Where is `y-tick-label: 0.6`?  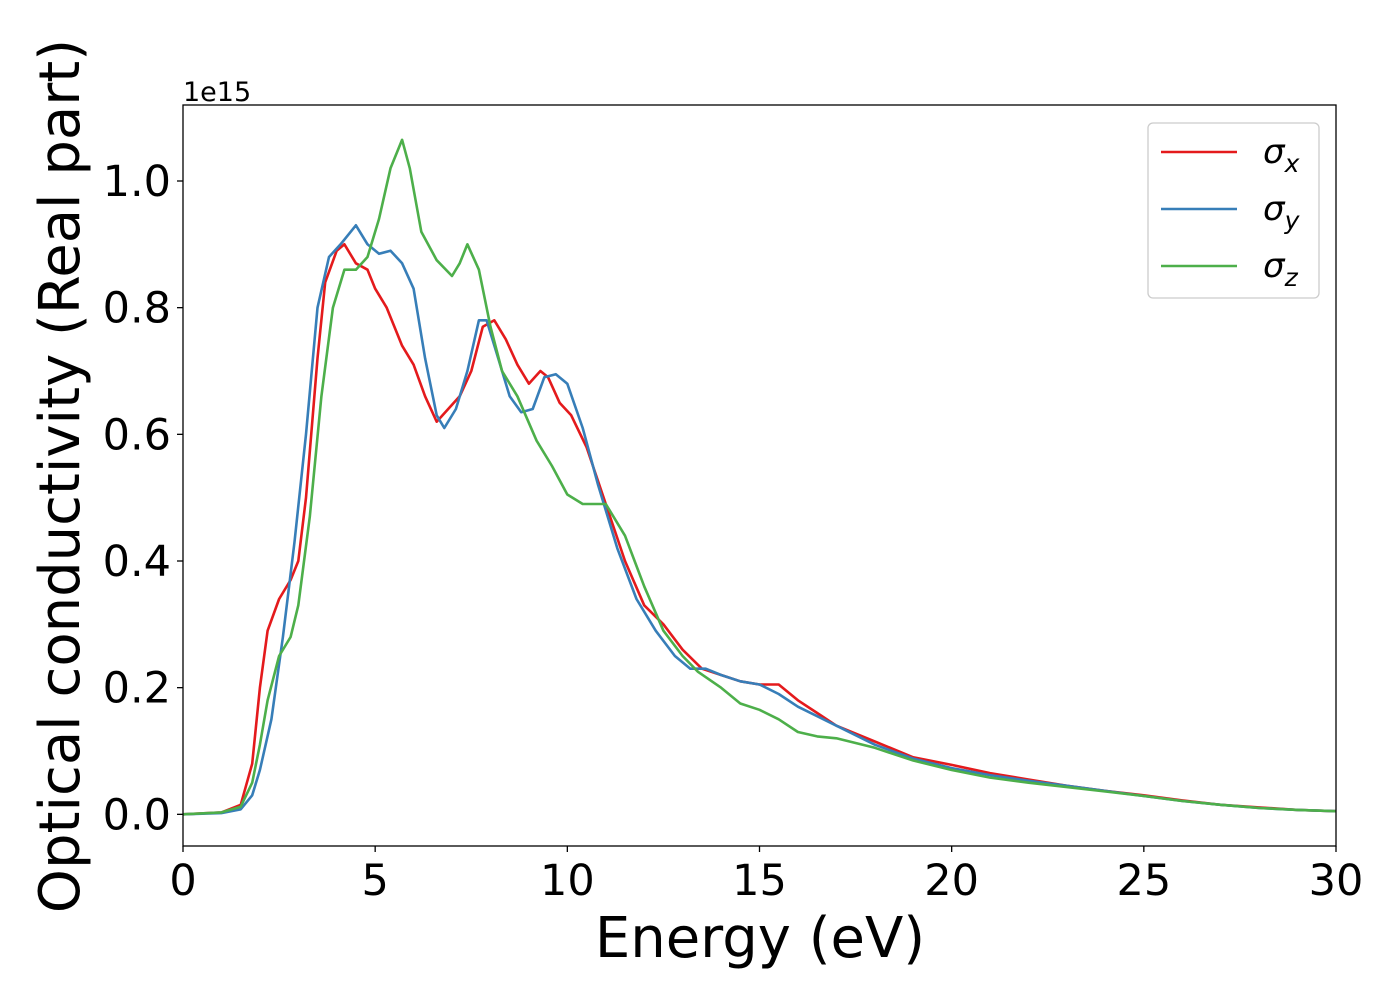 y-tick-label: 0.6 is located at coordinates (137, 435).